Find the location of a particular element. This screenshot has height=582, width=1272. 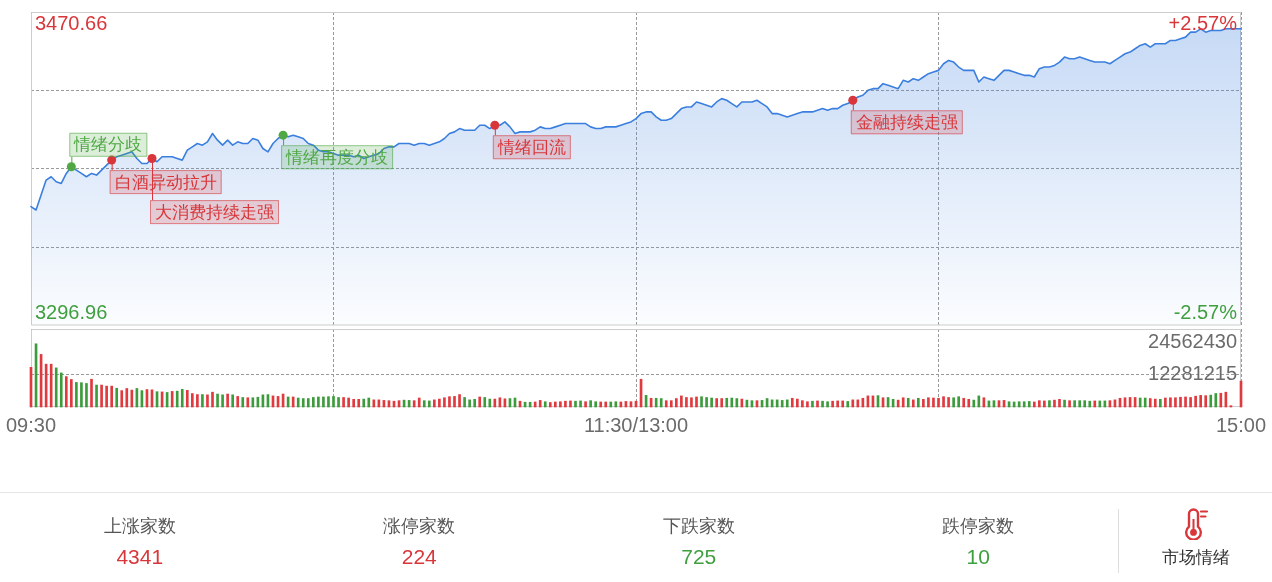

annotation: 大消费持续走强 is located at coordinates (214, 212).